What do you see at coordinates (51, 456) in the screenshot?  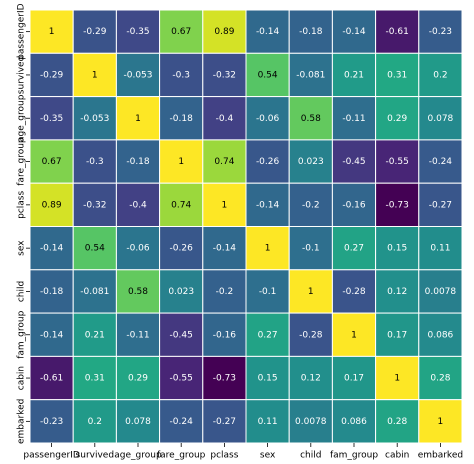 I see `x-tick-label: passengerID` at bounding box center [51, 456].